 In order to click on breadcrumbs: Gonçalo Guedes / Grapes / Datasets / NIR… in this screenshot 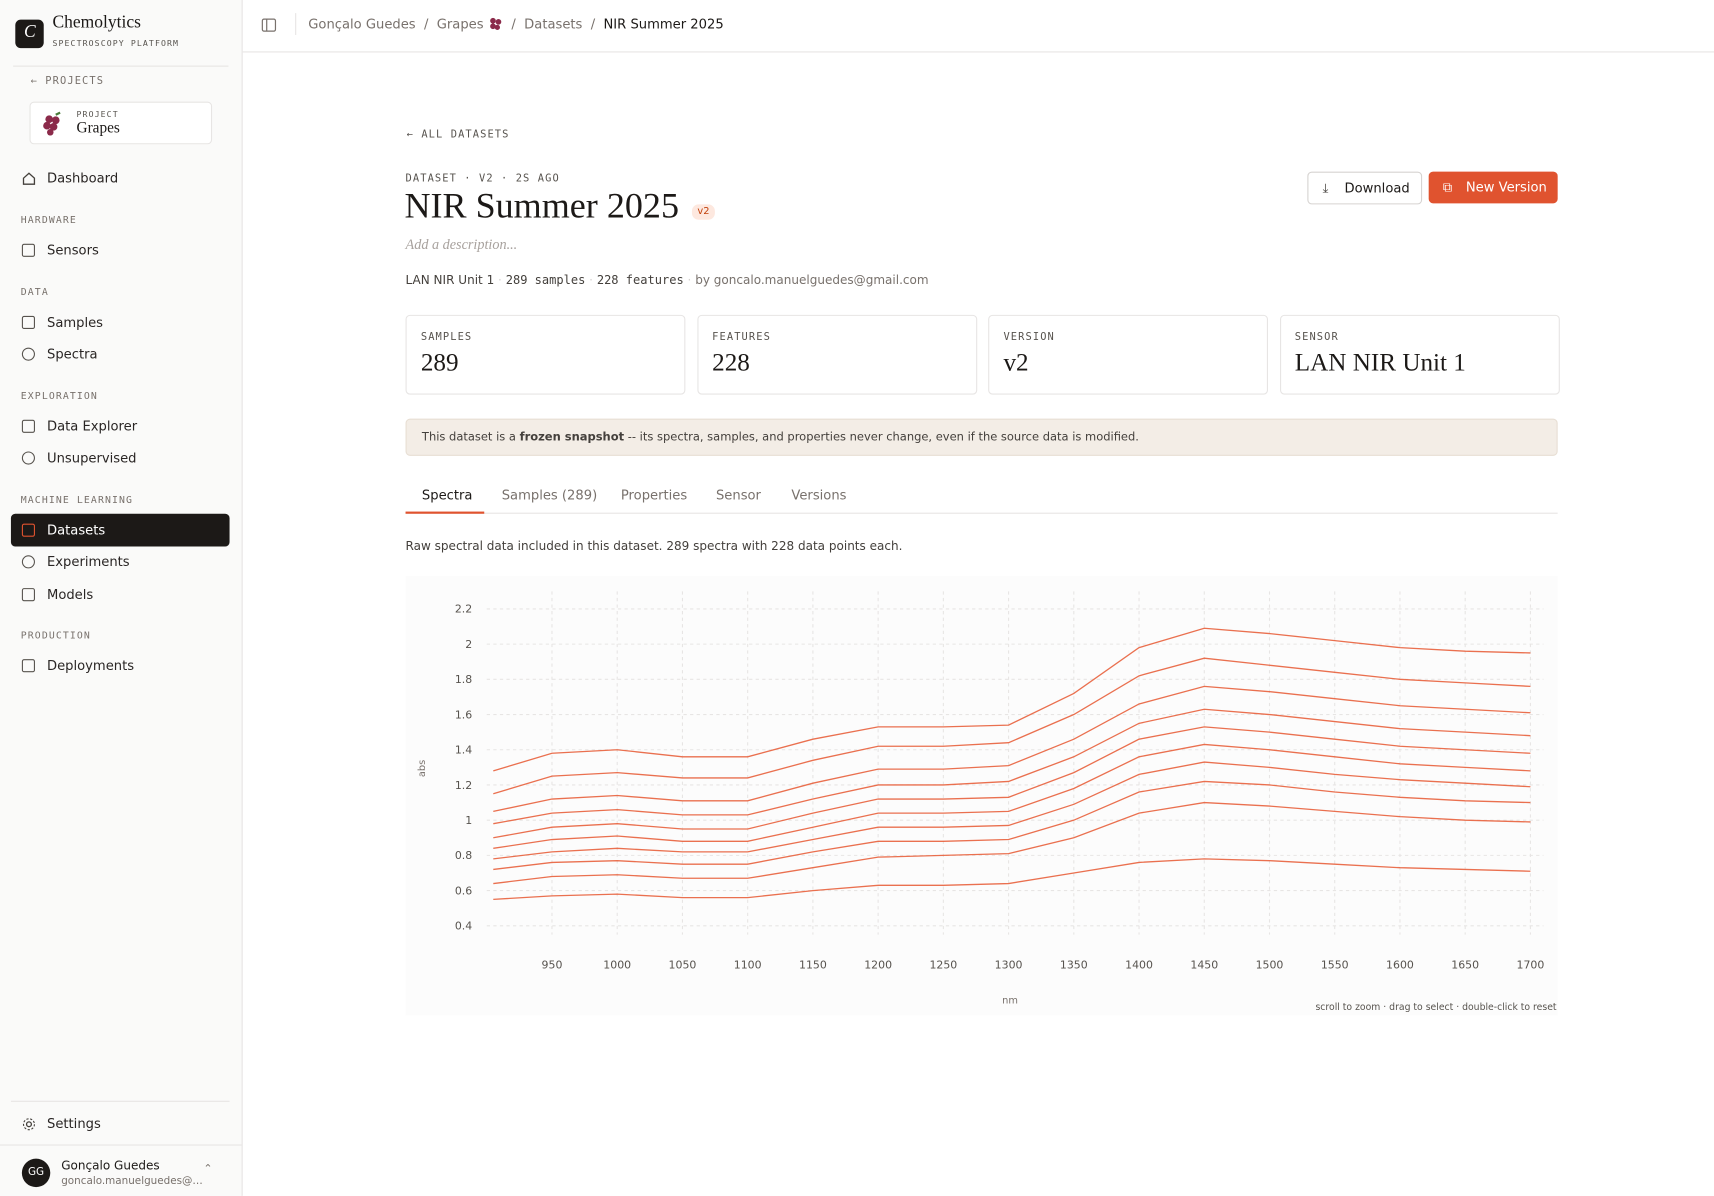, I will do `click(516, 24)`.